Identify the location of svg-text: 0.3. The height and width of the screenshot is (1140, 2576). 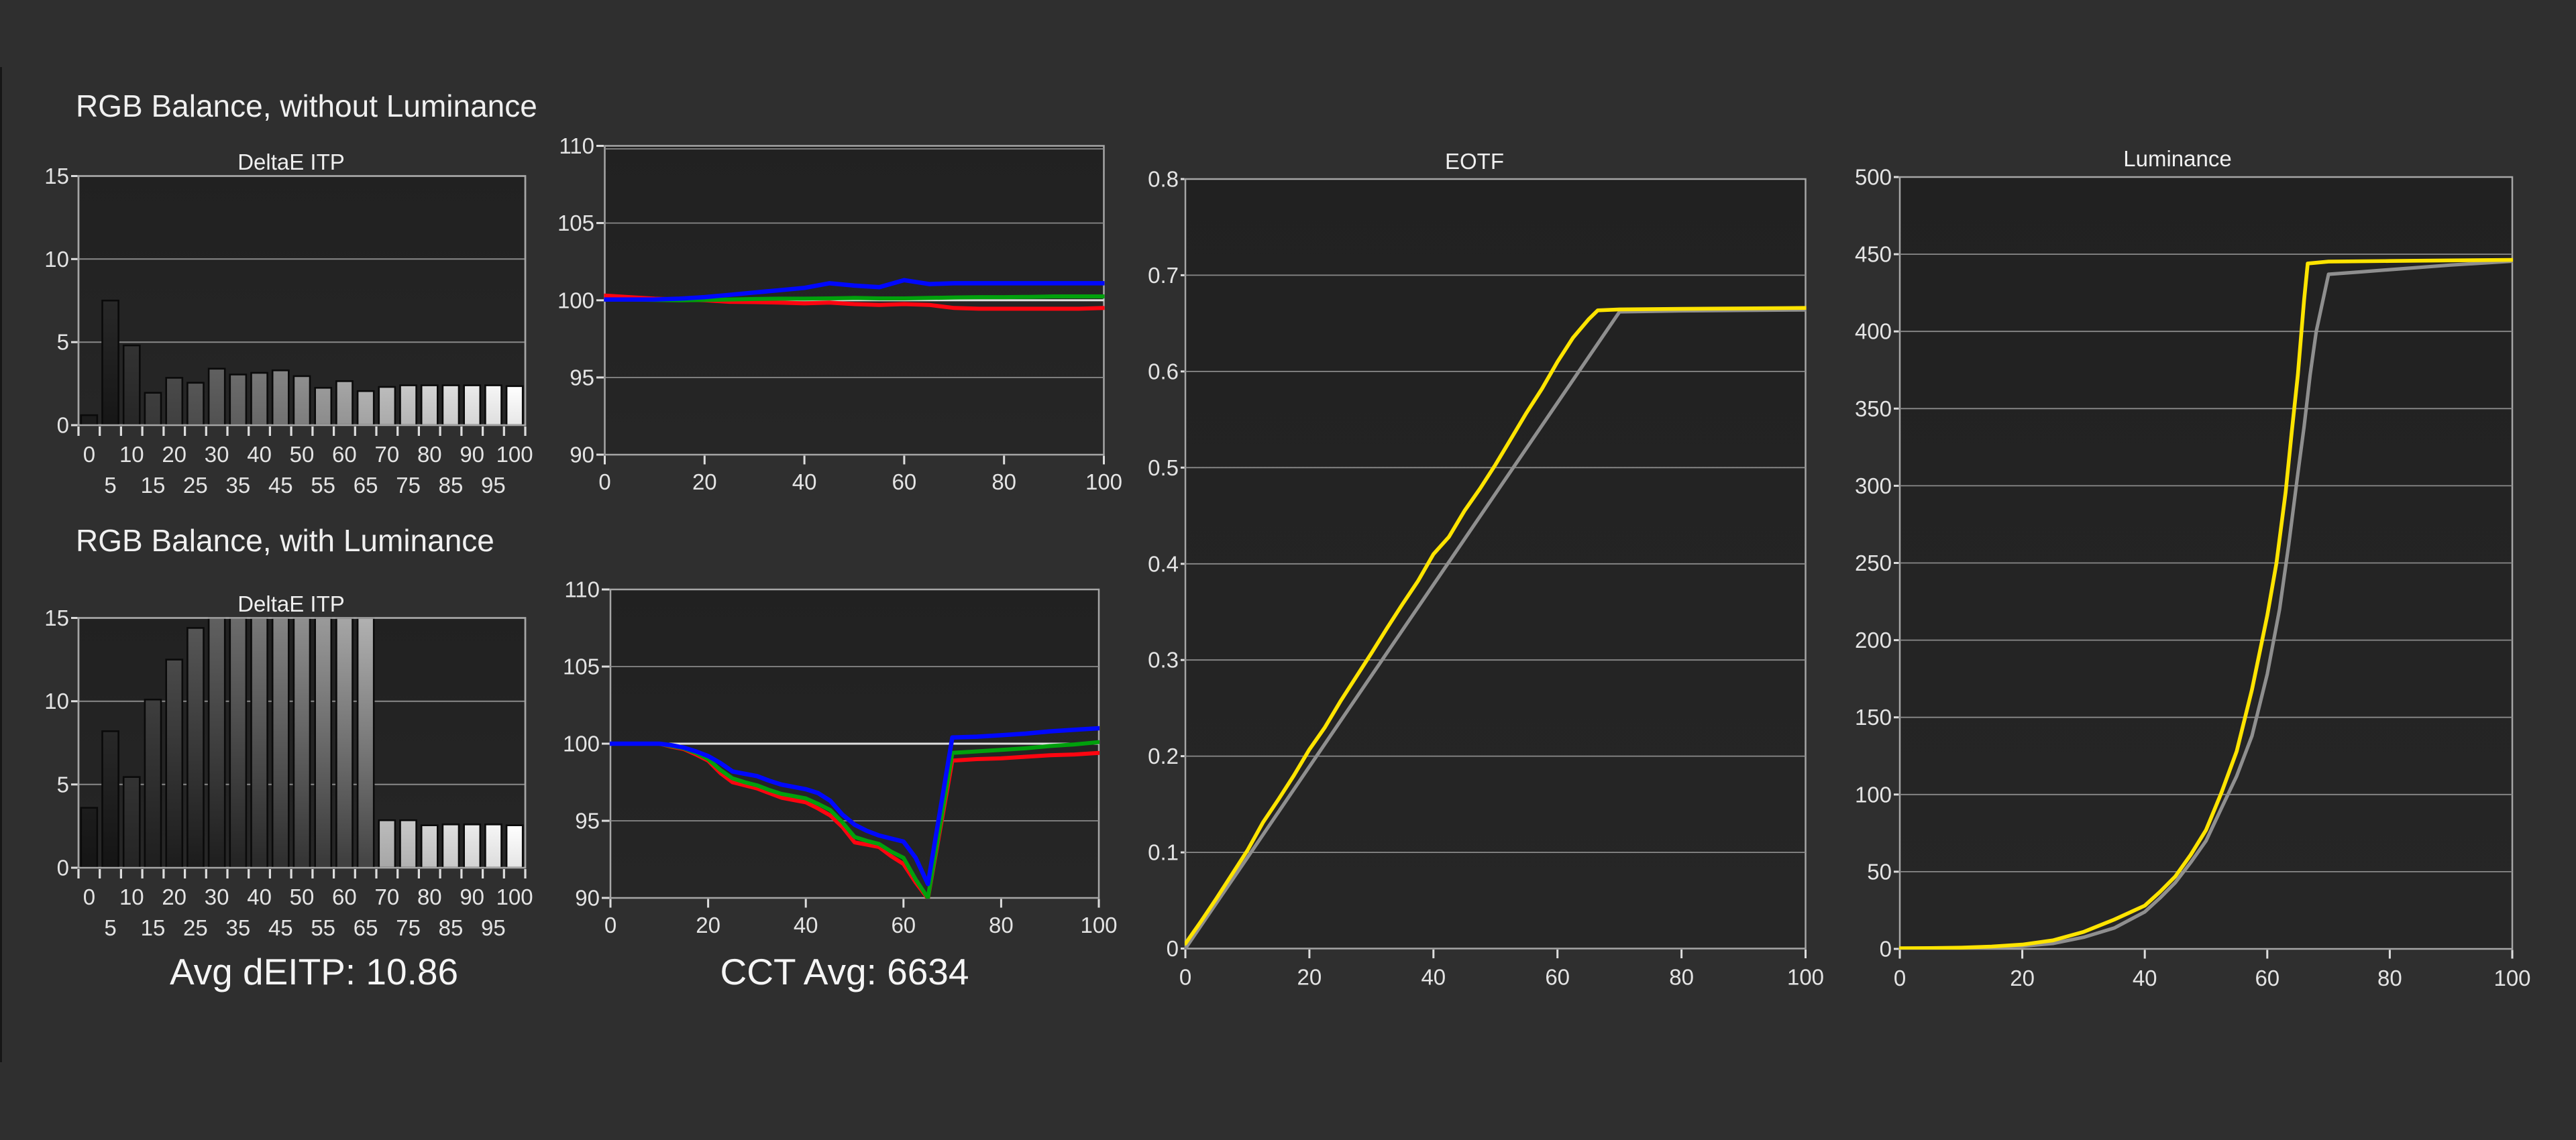
(1163, 660).